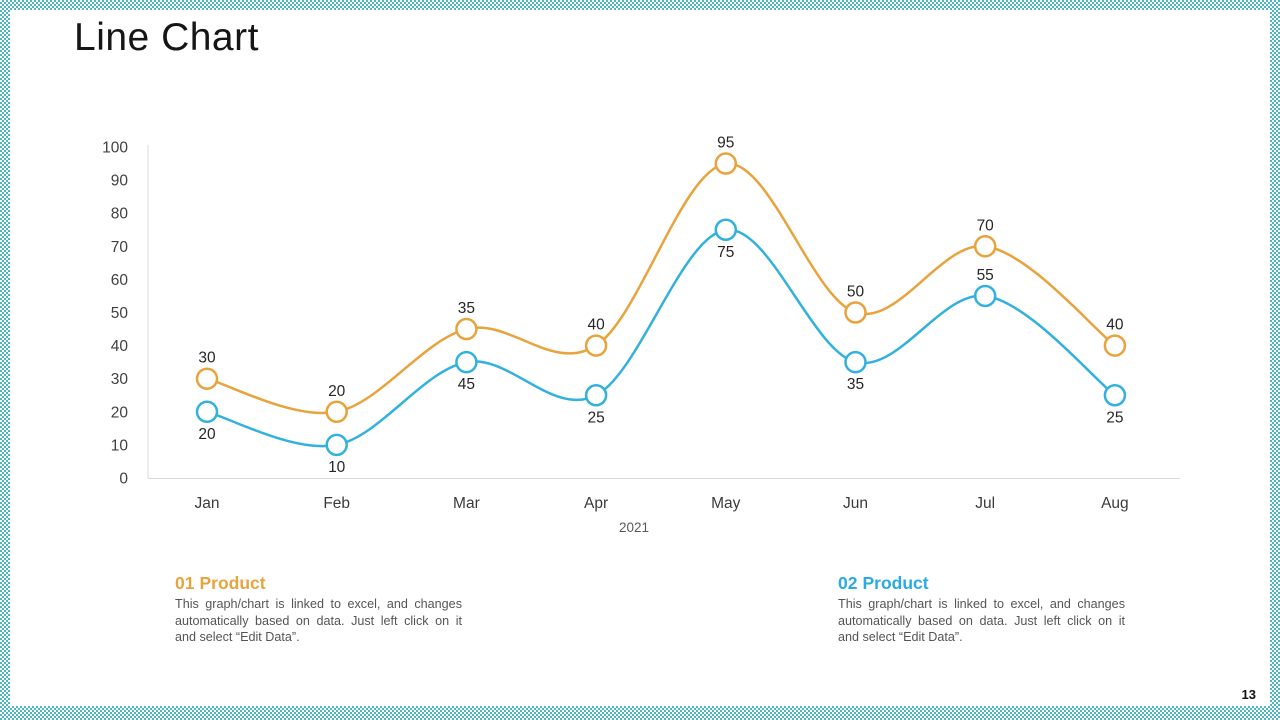  Describe the element at coordinates (725, 252) in the screenshot. I see `data-point-label-02-product: 75` at that location.